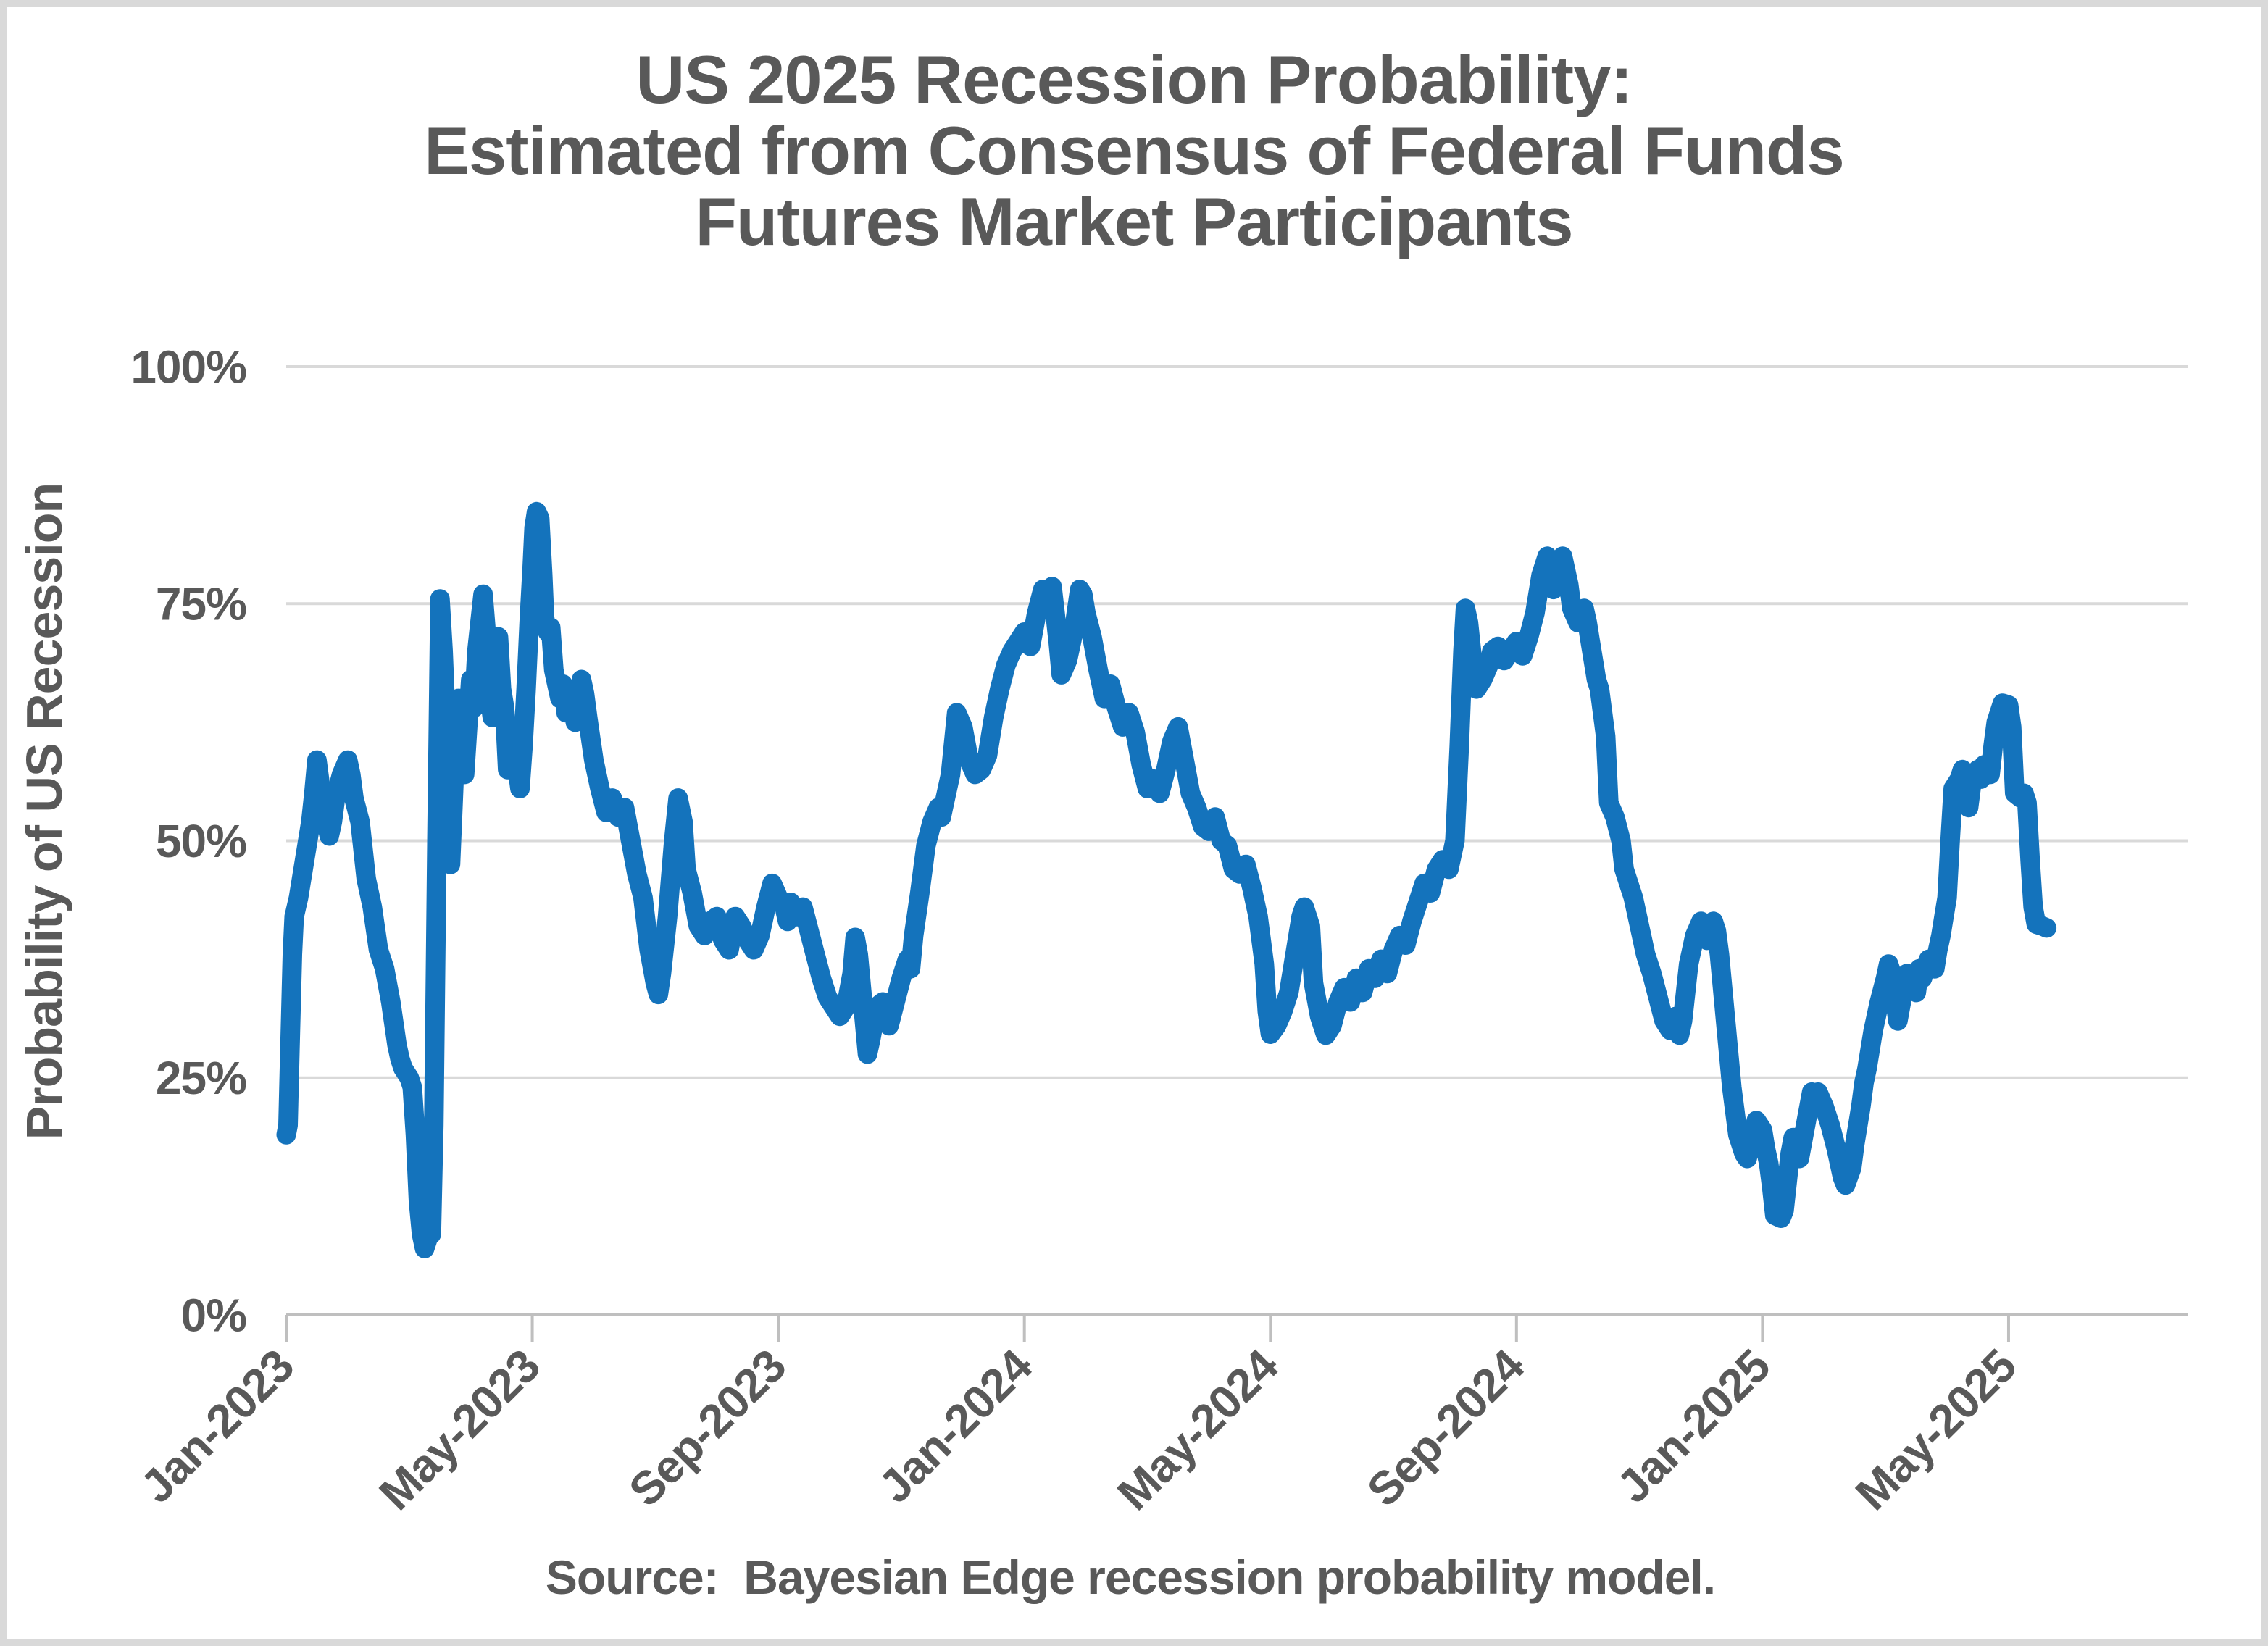  I want to click on x-tick-label-Sep-2023: Sep-2023, so click(708, 1428).